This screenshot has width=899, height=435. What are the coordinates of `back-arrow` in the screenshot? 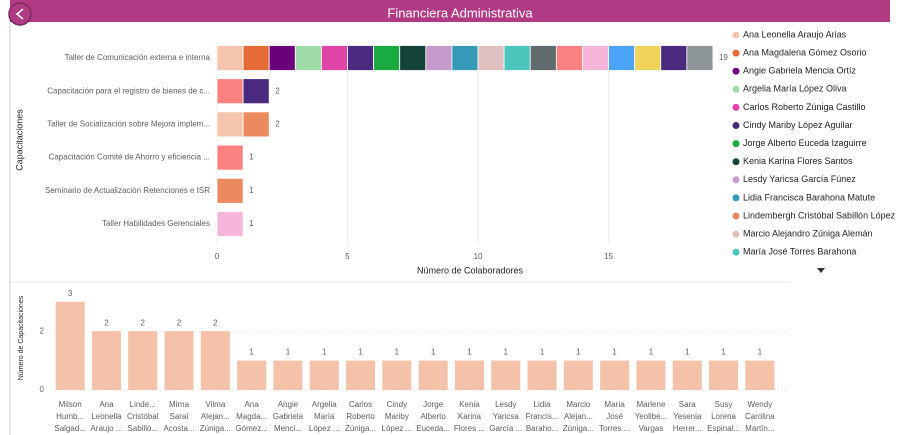 It's located at (19, 14).